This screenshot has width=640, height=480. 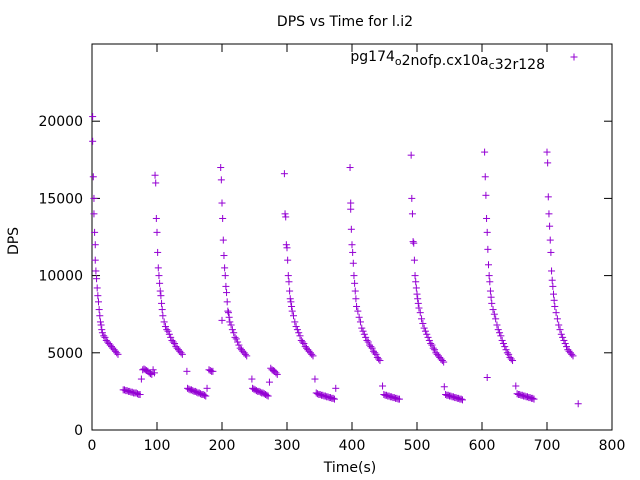 I want to click on y-tick-label: 15000, so click(x=60, y=199).